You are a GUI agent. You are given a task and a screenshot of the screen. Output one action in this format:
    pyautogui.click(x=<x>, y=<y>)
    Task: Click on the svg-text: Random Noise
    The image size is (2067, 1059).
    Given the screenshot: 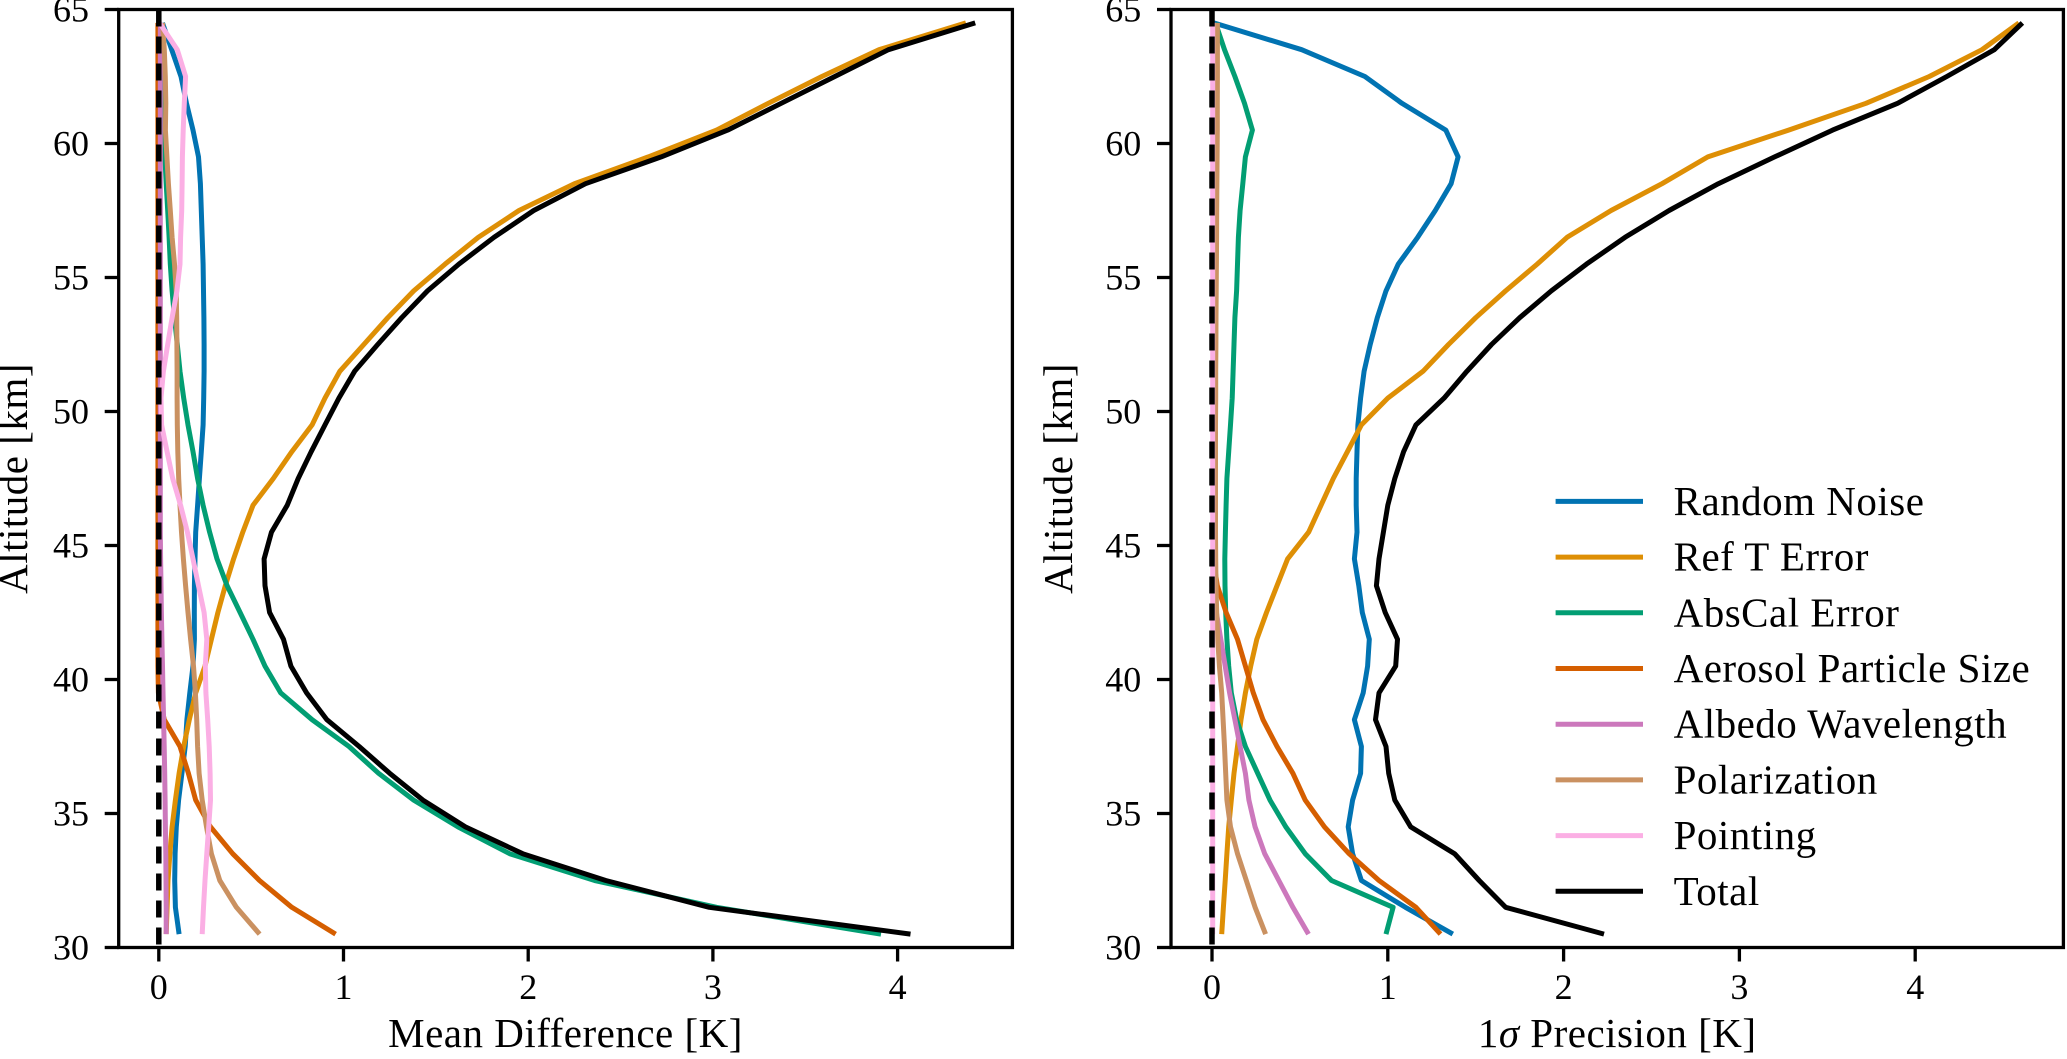 What is the action you would take?
    pyautogui.click(x=1799, y=501)
    